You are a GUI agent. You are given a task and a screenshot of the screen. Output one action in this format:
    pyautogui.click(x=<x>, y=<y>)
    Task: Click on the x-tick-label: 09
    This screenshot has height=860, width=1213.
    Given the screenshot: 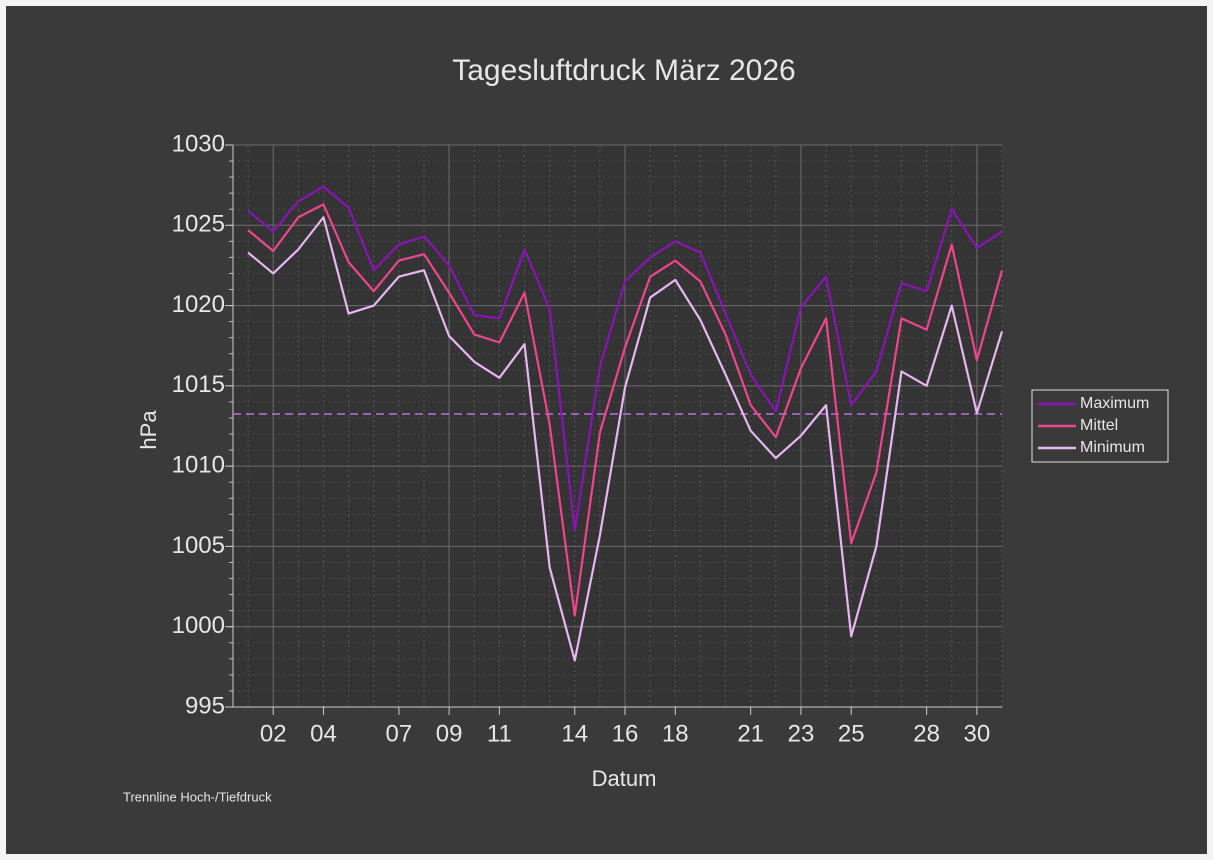 What is the action you would take?
    pyautogui.click(x=449, y=733)
    